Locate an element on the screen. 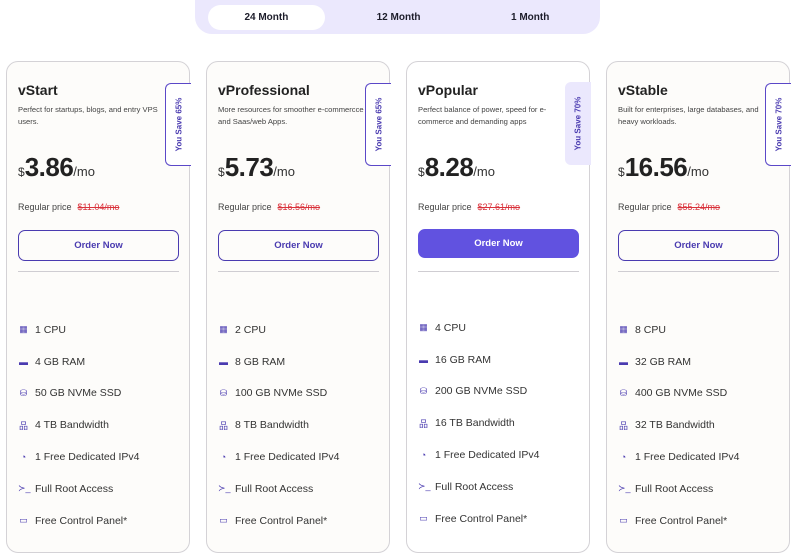 The width and height of the screenshot is (793, 559). feature-label: 8 CPU is located at coordinates (650, 329).